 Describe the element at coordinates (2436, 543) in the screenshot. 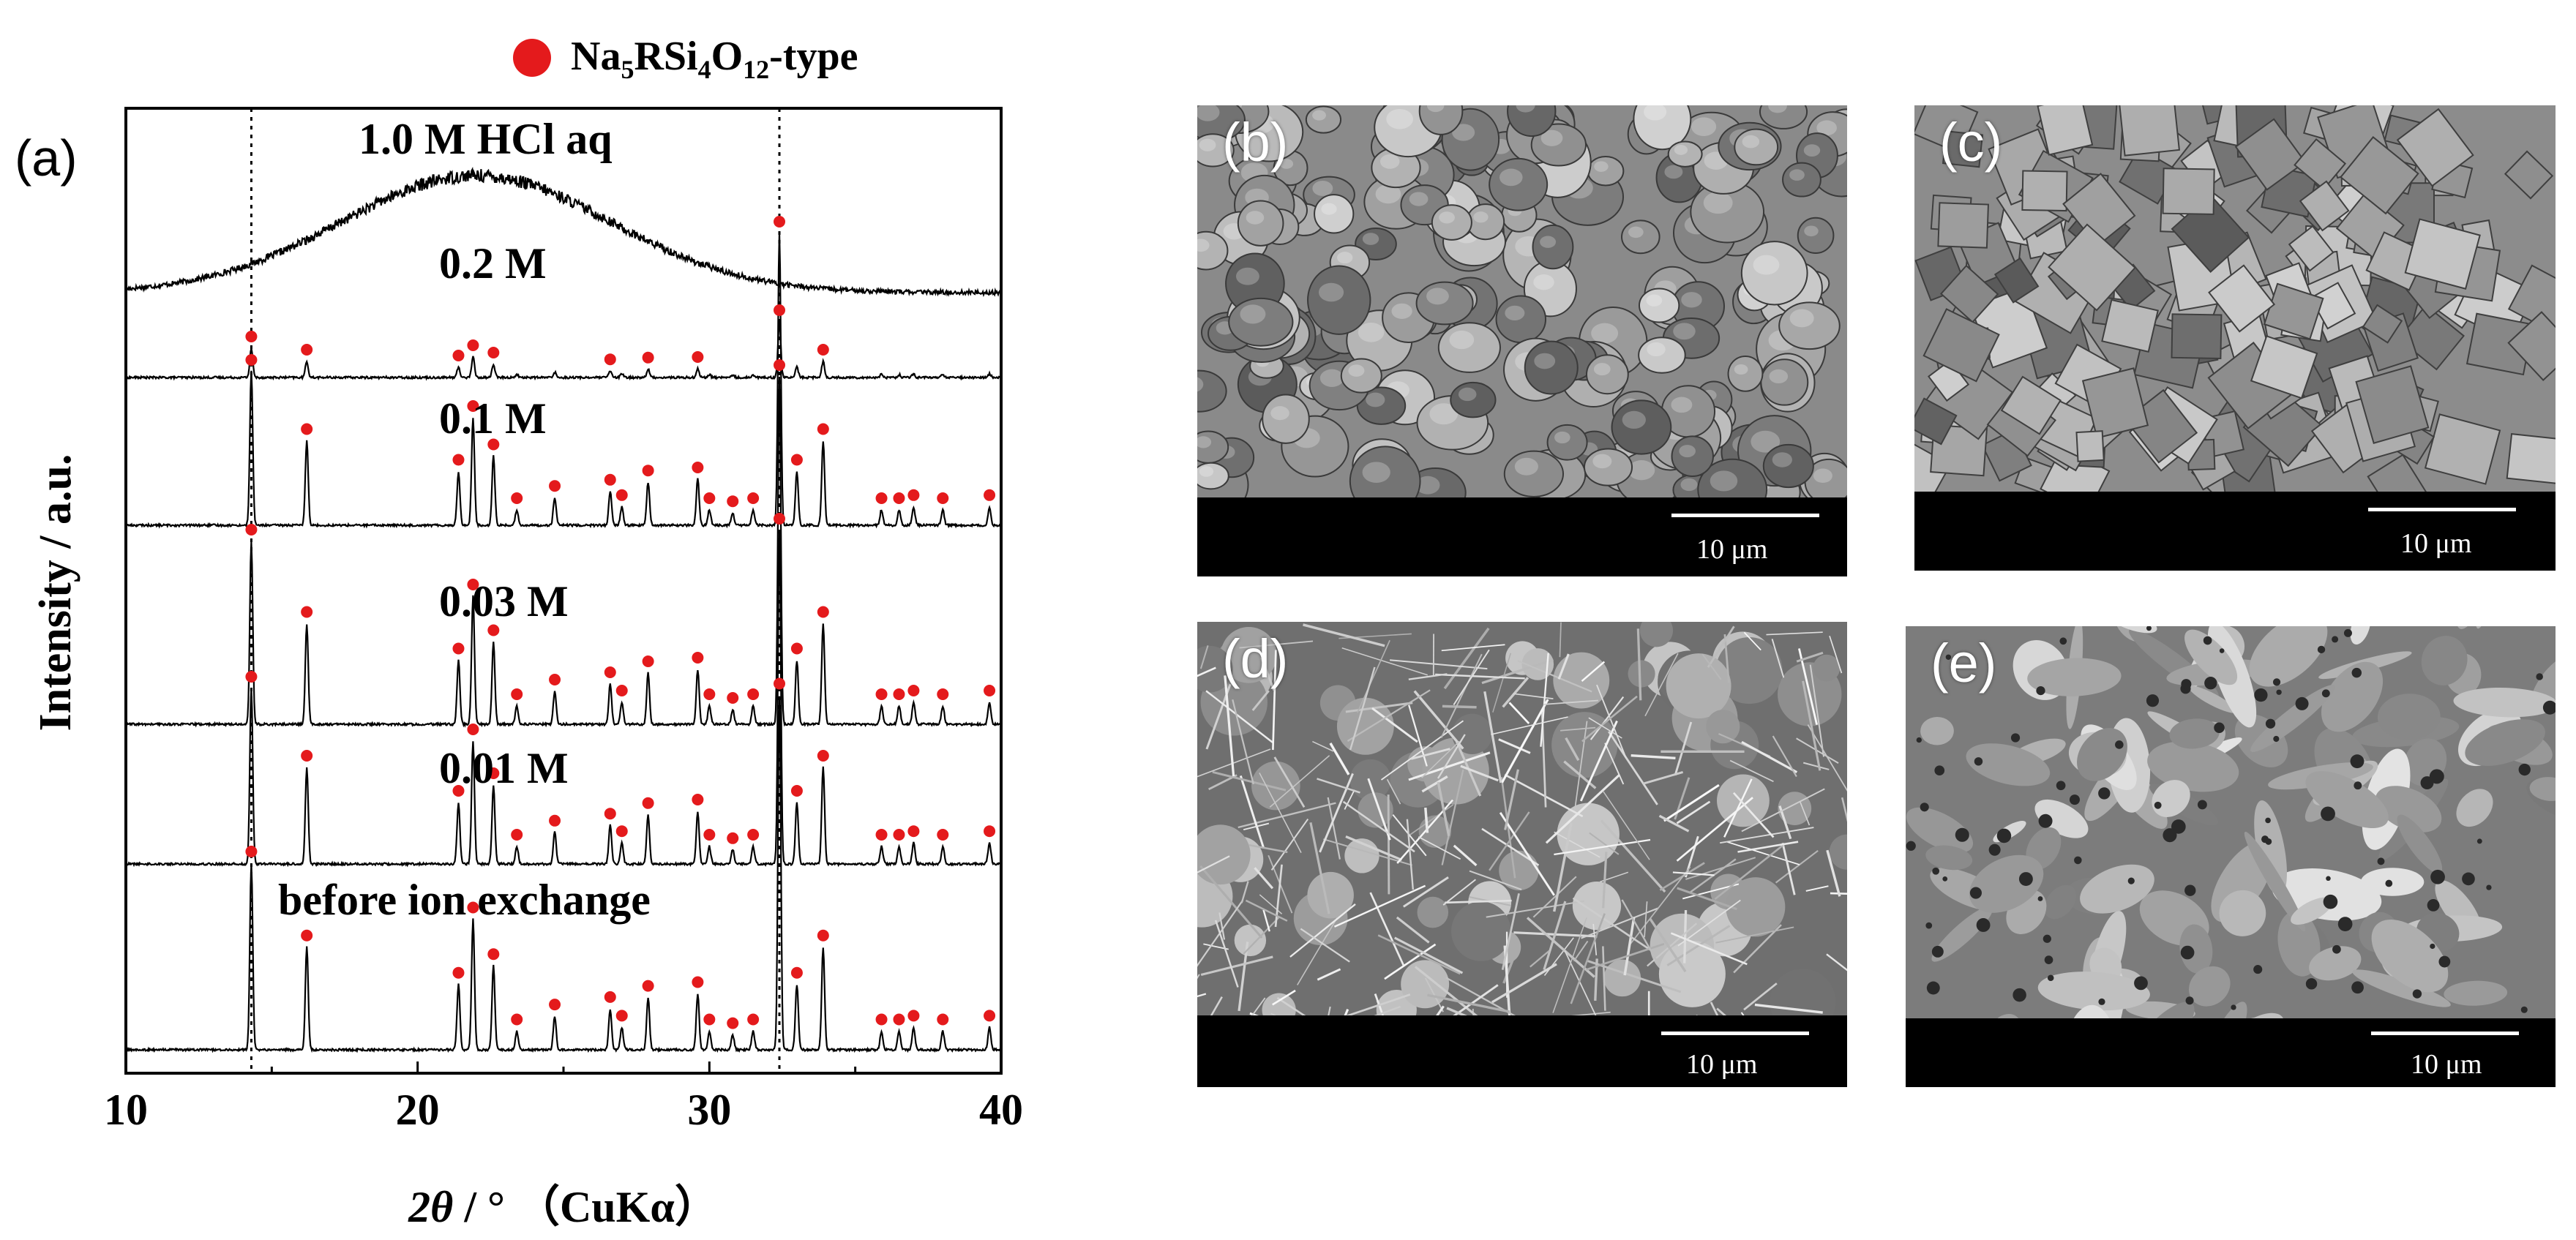

I see `scale-text-c: 10 μm` at that location.